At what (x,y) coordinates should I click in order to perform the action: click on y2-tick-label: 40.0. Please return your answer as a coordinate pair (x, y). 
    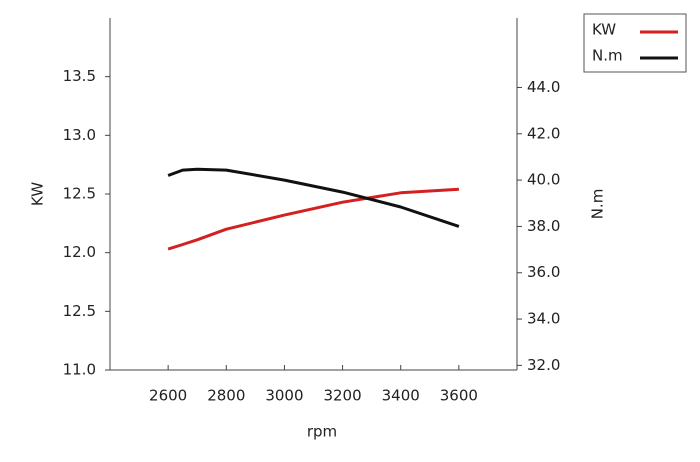
    Looking at the image, I should click on (543, 180).